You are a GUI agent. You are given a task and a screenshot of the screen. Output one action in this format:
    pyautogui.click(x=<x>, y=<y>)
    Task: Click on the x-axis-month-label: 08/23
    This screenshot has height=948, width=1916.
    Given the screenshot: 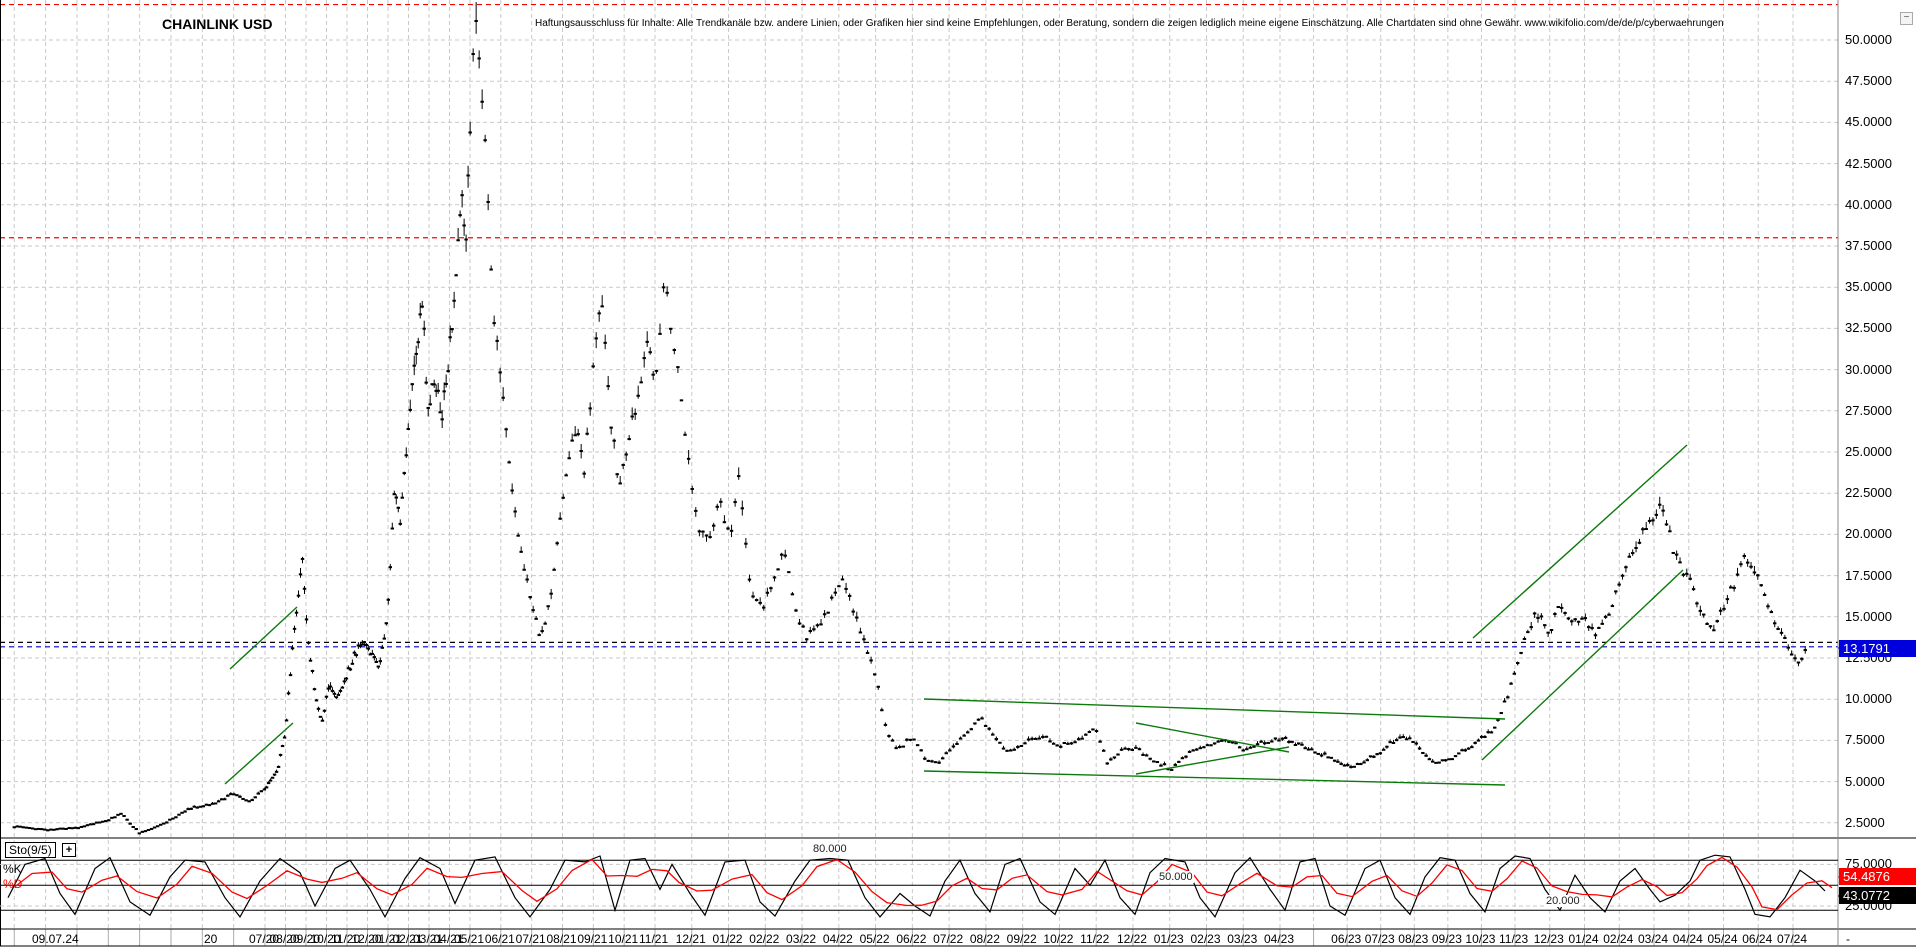 What is the action you would take?
    pyautogui.click(x=1413, y=939)
    